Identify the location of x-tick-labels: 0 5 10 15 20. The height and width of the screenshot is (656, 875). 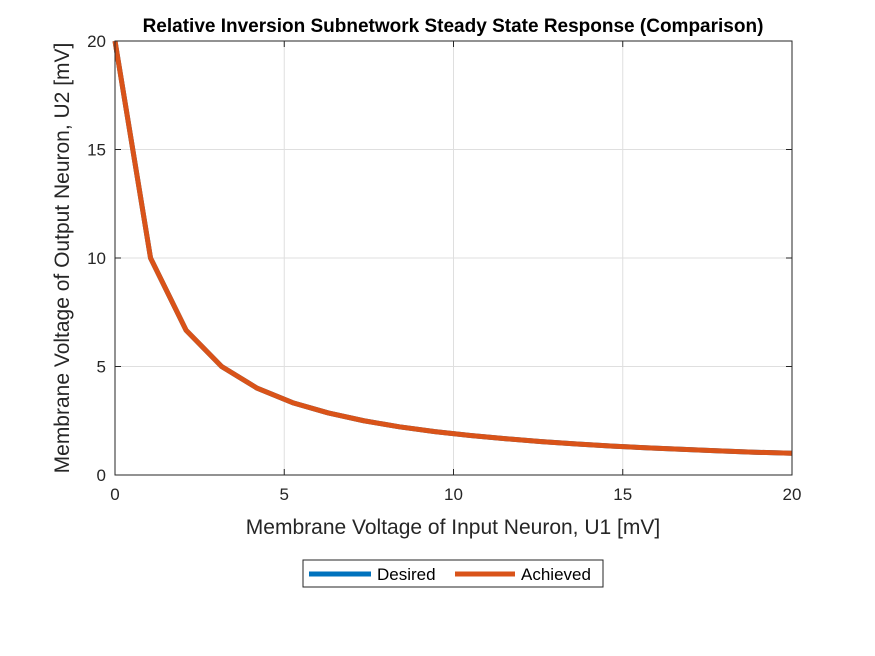
(455, 494).